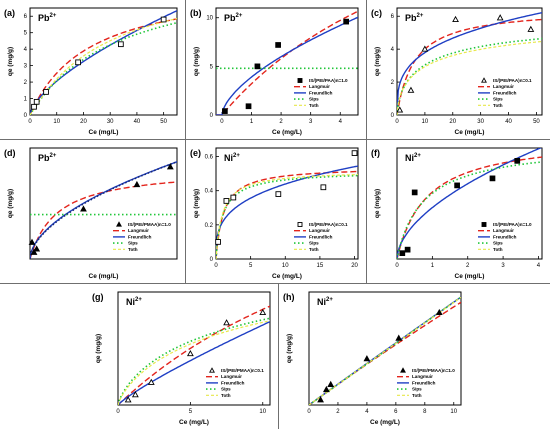 Image resolution: width=550 pixels, height=429 pixels. I want to click on grid-divider-h1, so click(275, 139).